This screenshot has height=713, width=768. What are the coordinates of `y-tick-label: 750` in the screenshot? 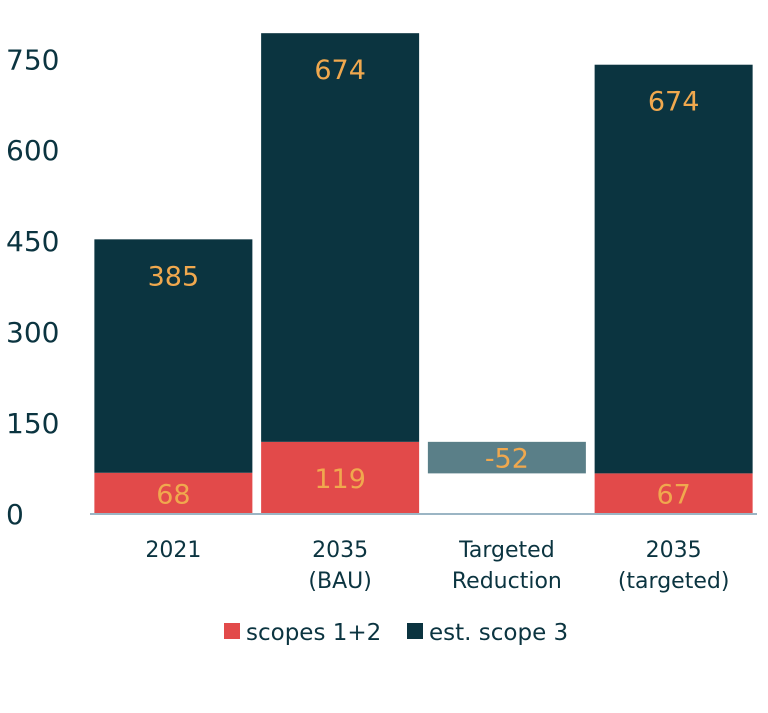 It's located at (32, 59).